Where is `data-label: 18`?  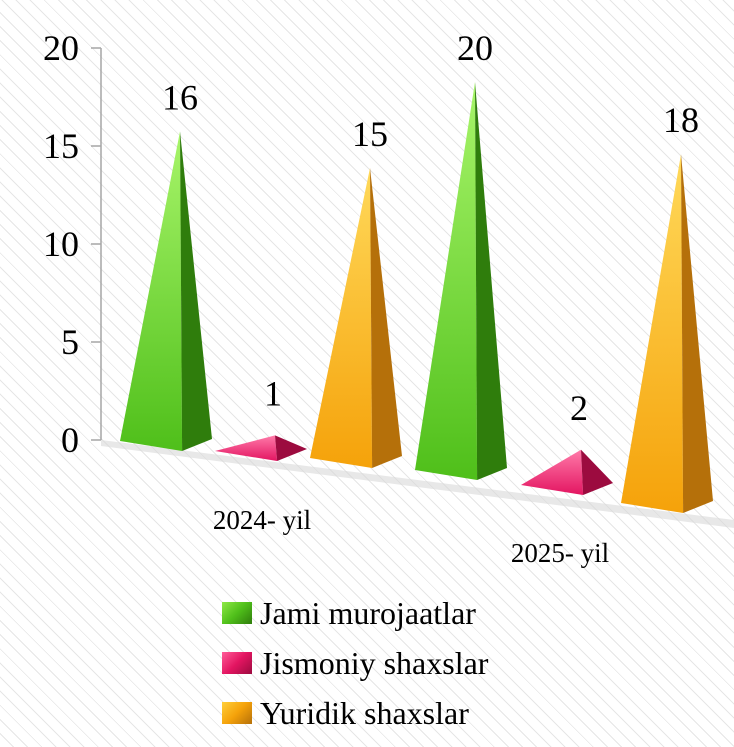 data-label: 18 is located at coordinates (681, 120).